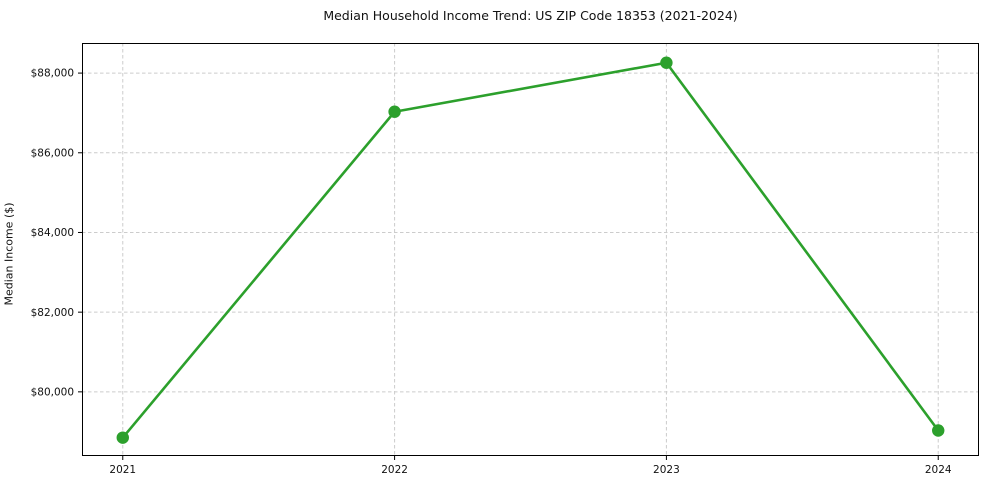  What do you see at coordinates (52, 392) in the screenshot?
I see `y-tick-label: $80,000` at bounding box center [52, 392].